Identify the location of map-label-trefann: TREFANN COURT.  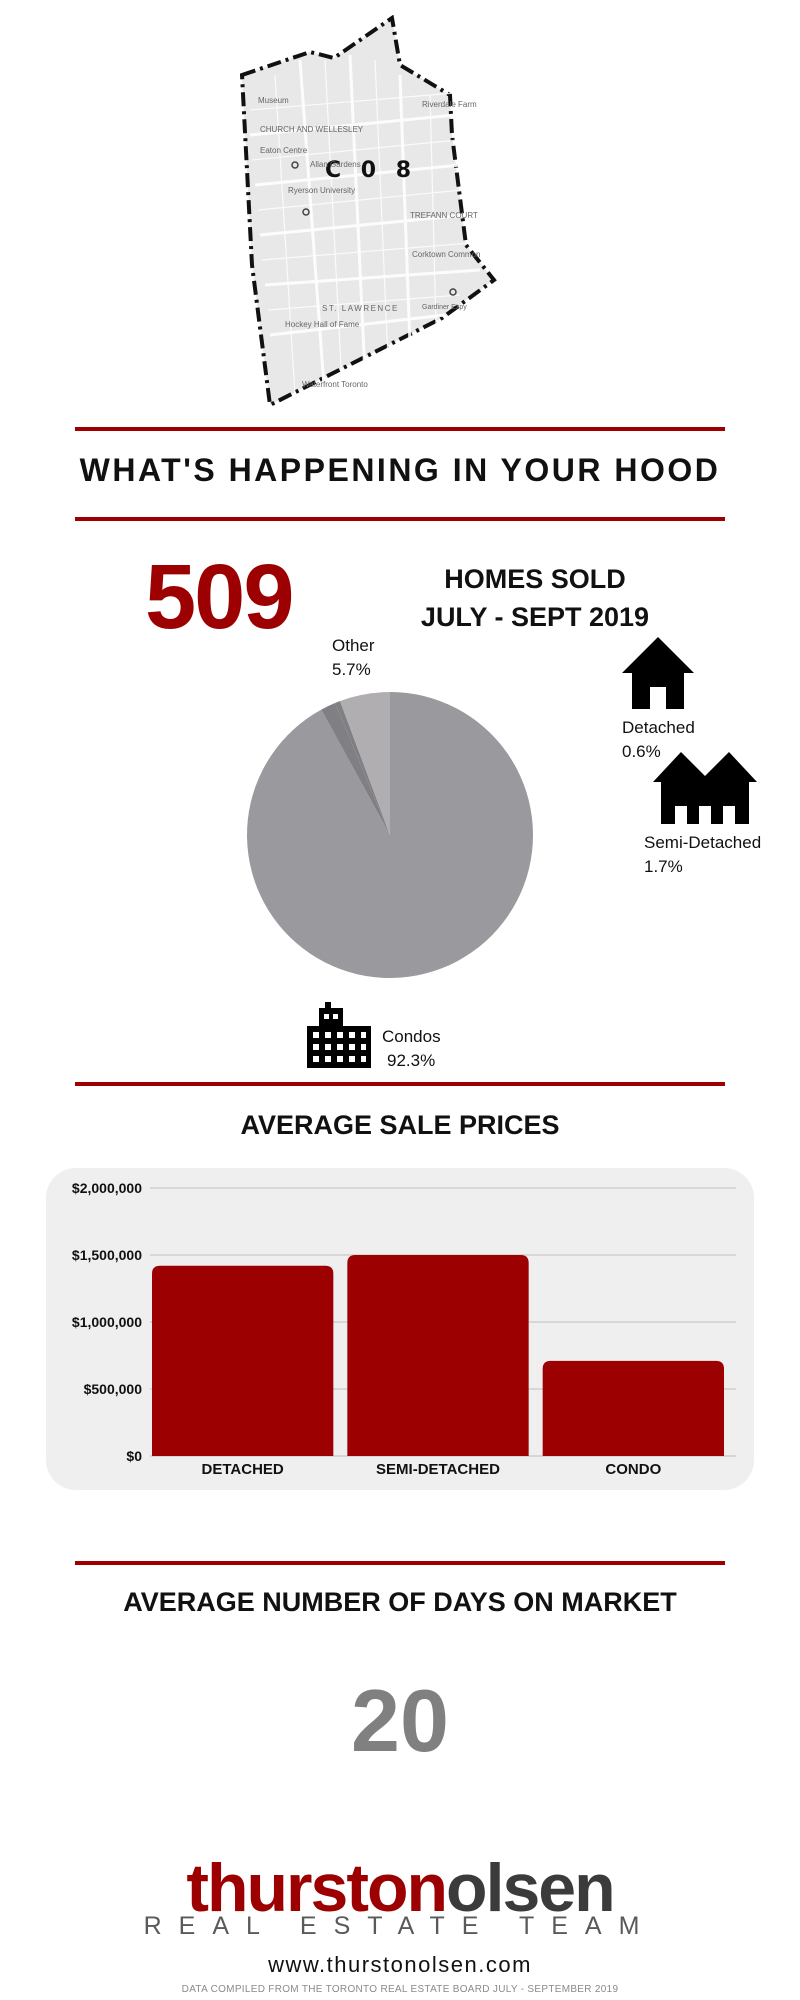
(444, 215).